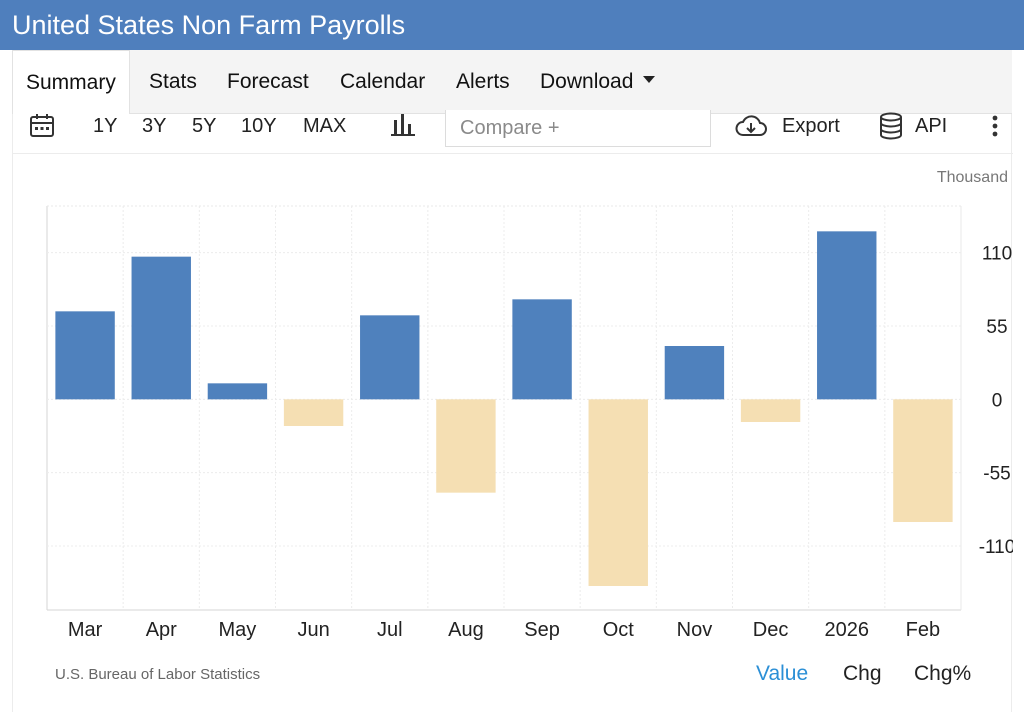 Image resolution: width=1024 pixels, height=712 pixels. What do you see at coordinates (158, 674) in the screenshot?
I see `source-label: U.S. Bureau of Labor Statistics` at bounding box center [158, 674].